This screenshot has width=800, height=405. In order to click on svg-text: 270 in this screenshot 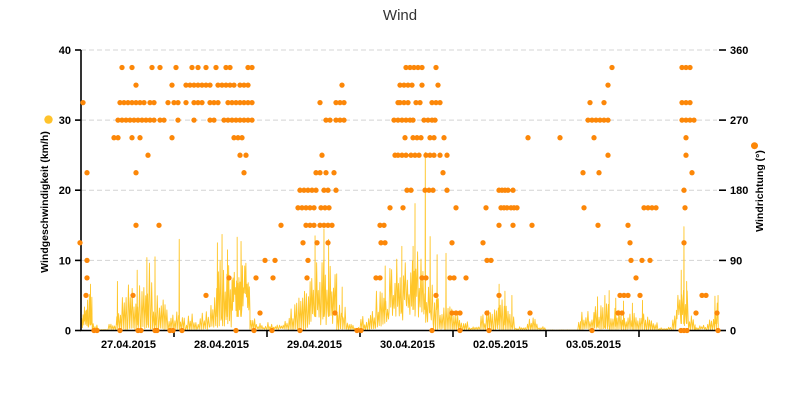, I will do `click(739, 121)`.